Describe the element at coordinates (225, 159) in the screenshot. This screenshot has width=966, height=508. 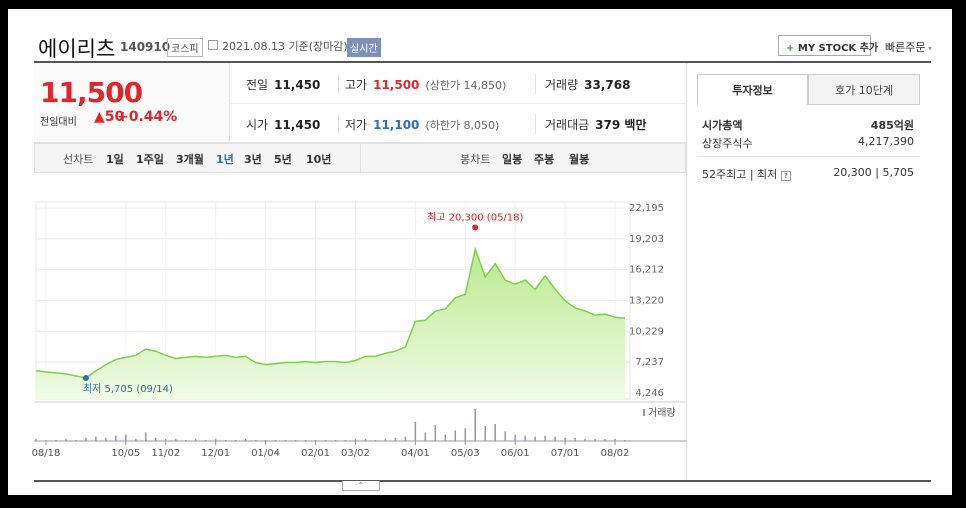
I see `tab: 1년` at that location.